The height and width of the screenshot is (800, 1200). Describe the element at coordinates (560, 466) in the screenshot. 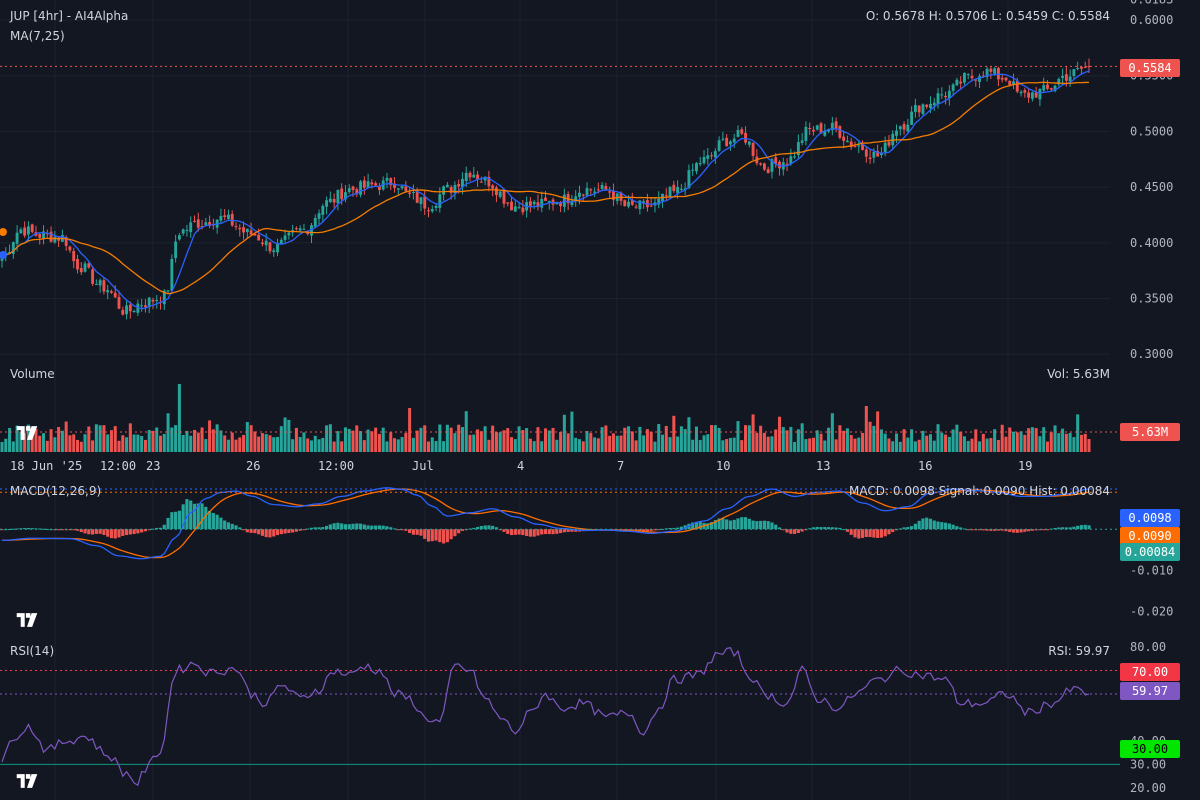

I see `time-axis-background` at that location.